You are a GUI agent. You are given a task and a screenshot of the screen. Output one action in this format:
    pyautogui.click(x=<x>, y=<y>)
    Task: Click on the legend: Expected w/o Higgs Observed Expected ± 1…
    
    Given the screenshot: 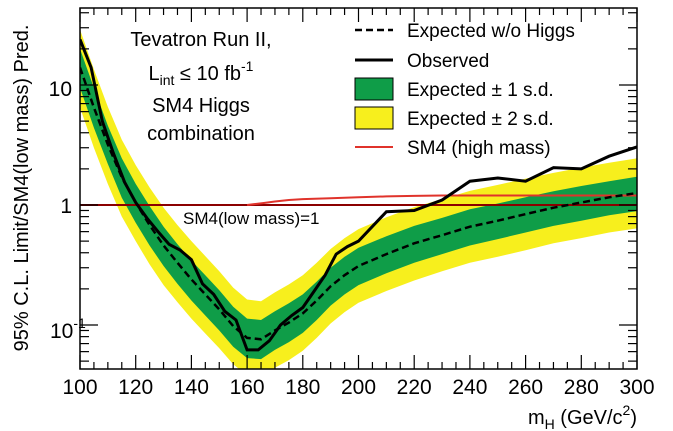 What is the action you would take?
    pyautogui.click(x=464, y=90)
    